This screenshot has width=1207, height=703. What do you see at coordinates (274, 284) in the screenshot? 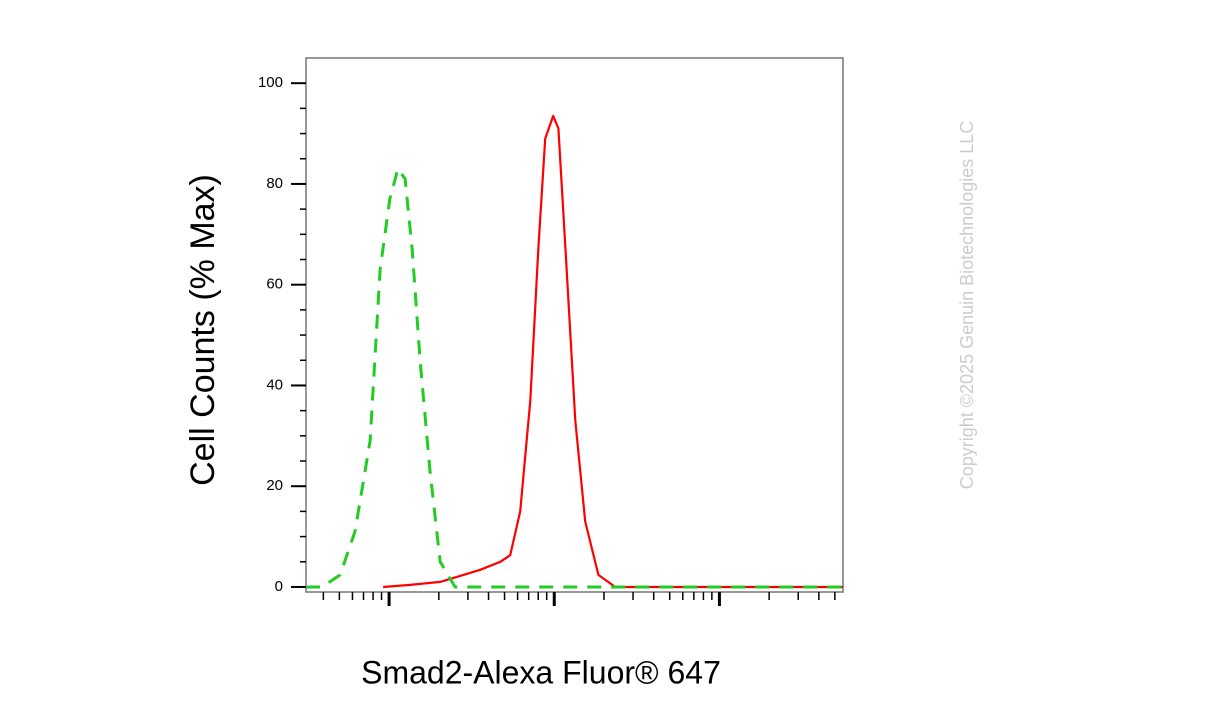
I see `y-tick-label: 60` at bounding box center [274, 284].